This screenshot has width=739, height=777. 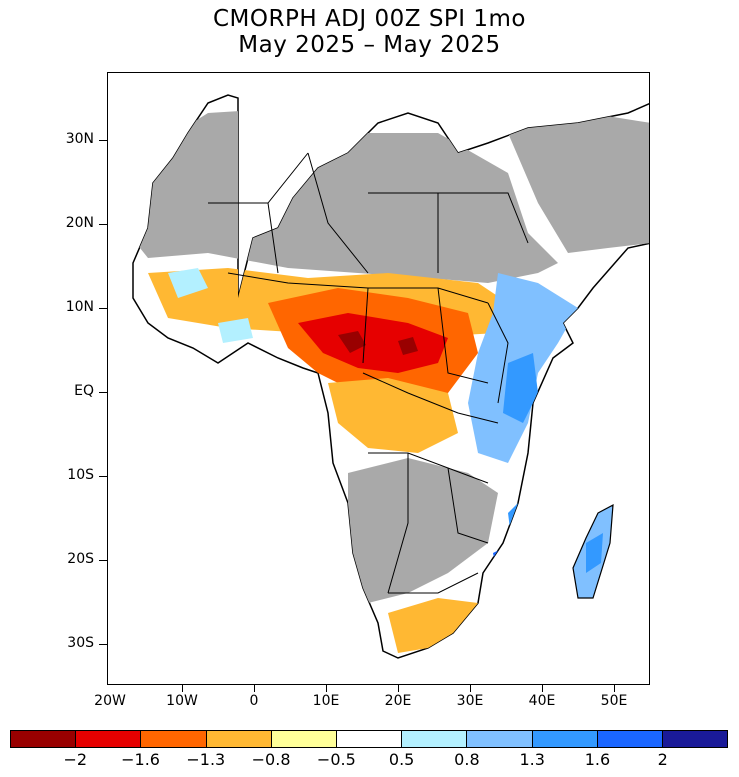 What do you see at coordinates (110, 701) in the screenshot?
I see `lon-label-20w: 20W` at bounding box center [110, 701].